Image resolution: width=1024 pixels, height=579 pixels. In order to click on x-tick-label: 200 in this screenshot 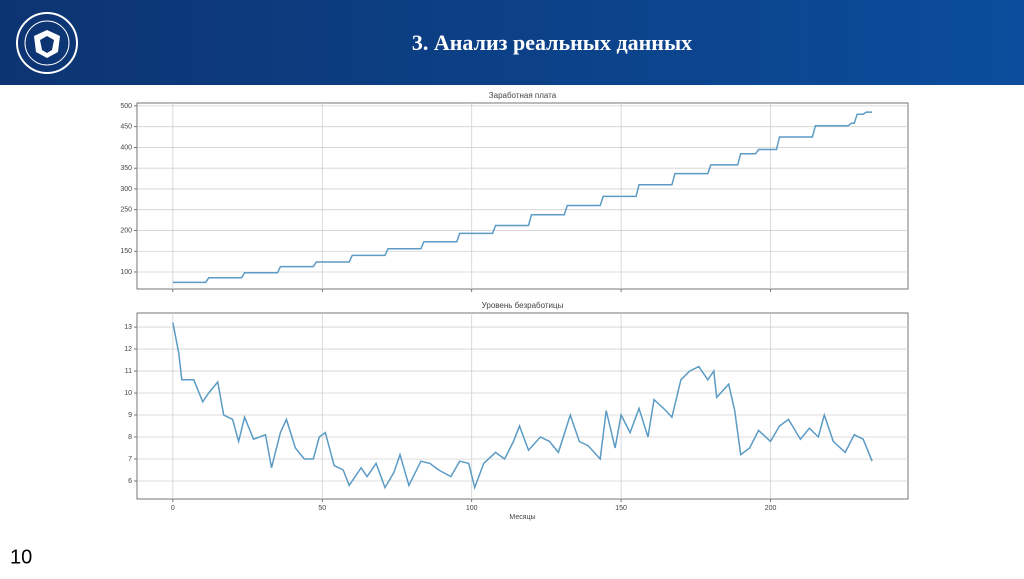, I will do `click(771, 508)`.